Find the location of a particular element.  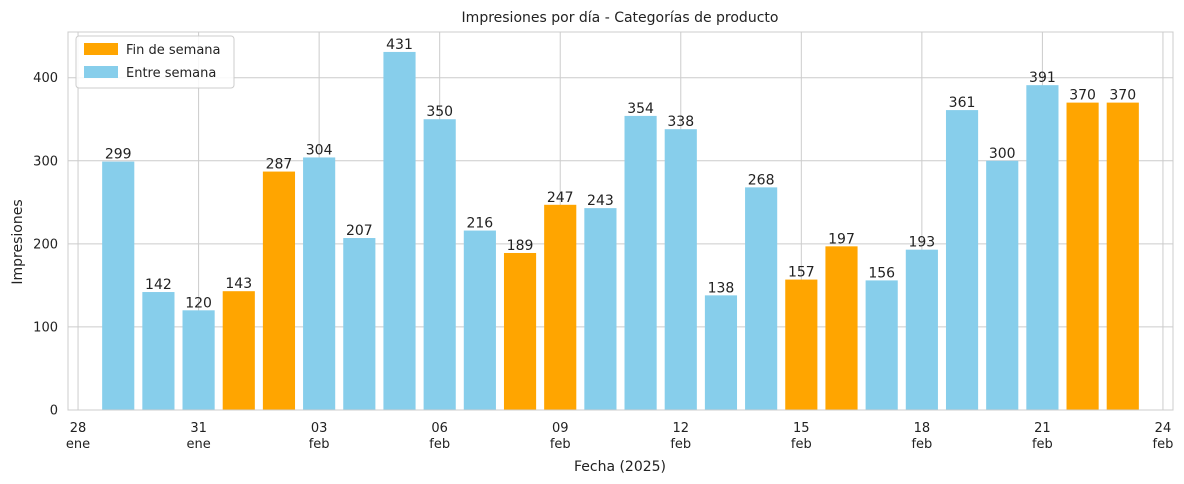

x-tick-label: 21 feb is located at coordinates (1042, 436).